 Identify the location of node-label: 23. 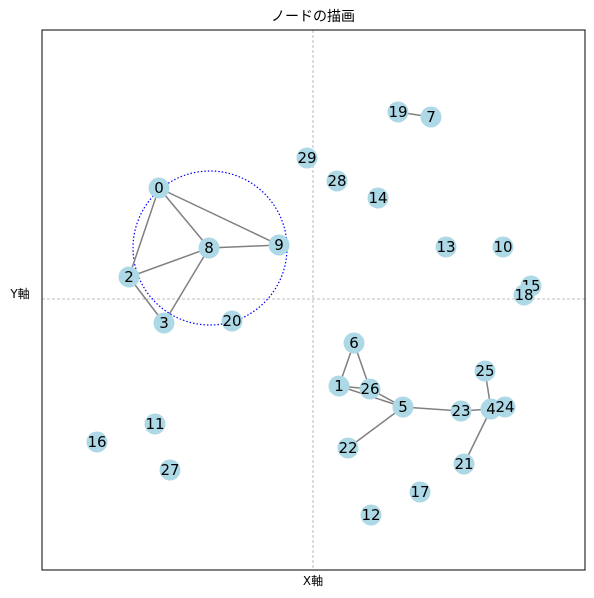
(460, 411).